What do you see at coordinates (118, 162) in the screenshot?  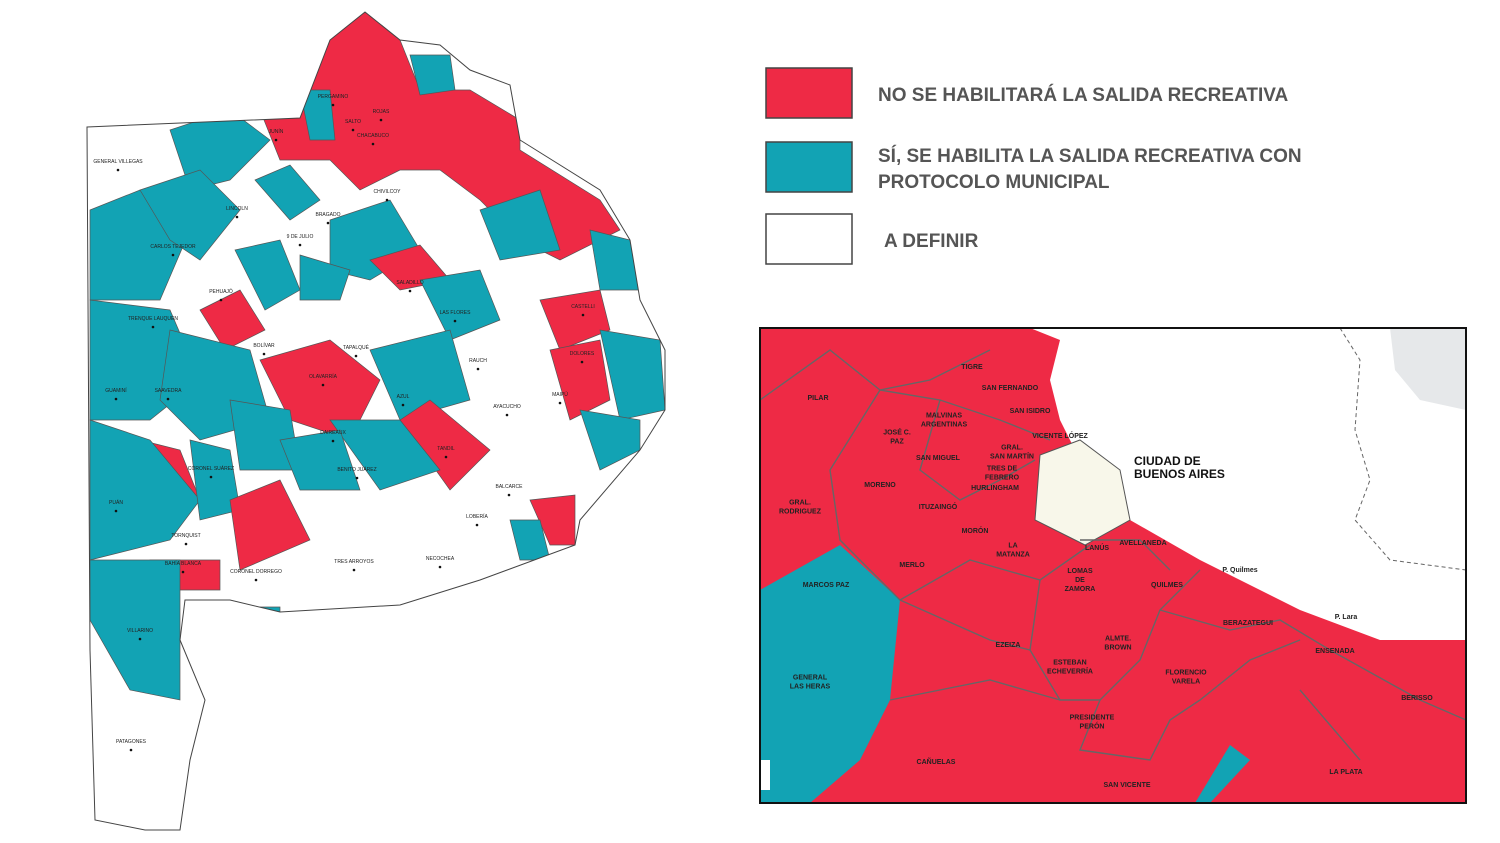 I see `province-label: GENERAL VILLEGAS` at bounding box center [118, 162].